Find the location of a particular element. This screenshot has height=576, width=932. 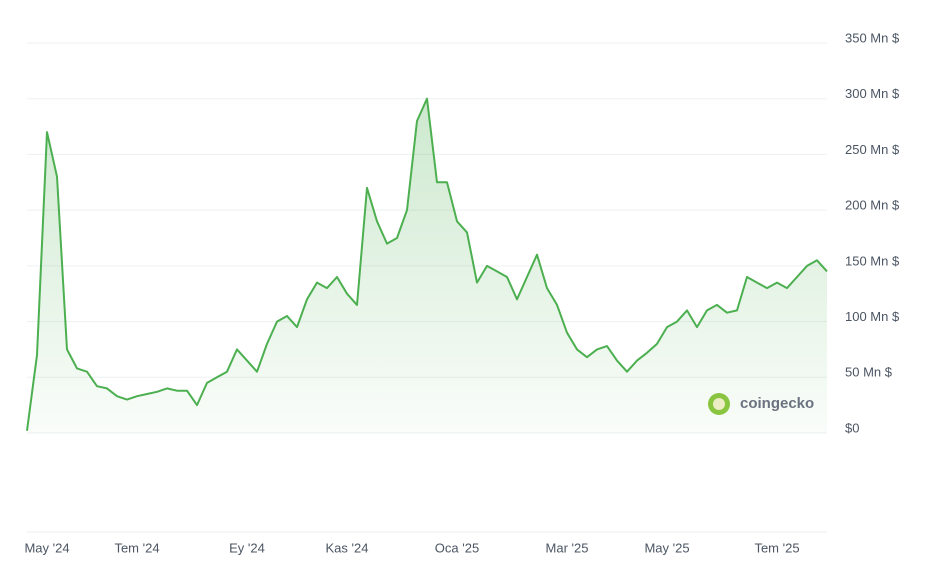

y-tick-label: 150 Mn $ is located at coordinates (872, 260).